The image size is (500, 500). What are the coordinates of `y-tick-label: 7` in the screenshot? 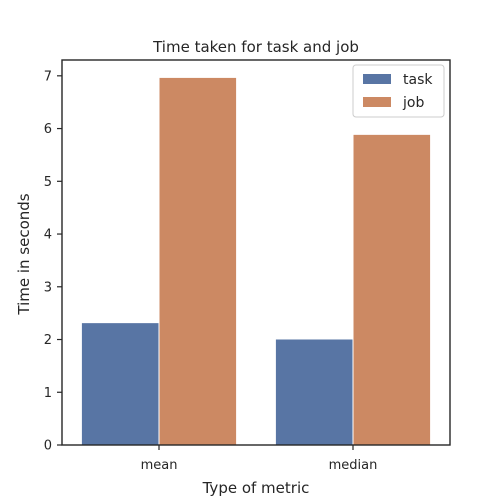 It's located at (48, 76).